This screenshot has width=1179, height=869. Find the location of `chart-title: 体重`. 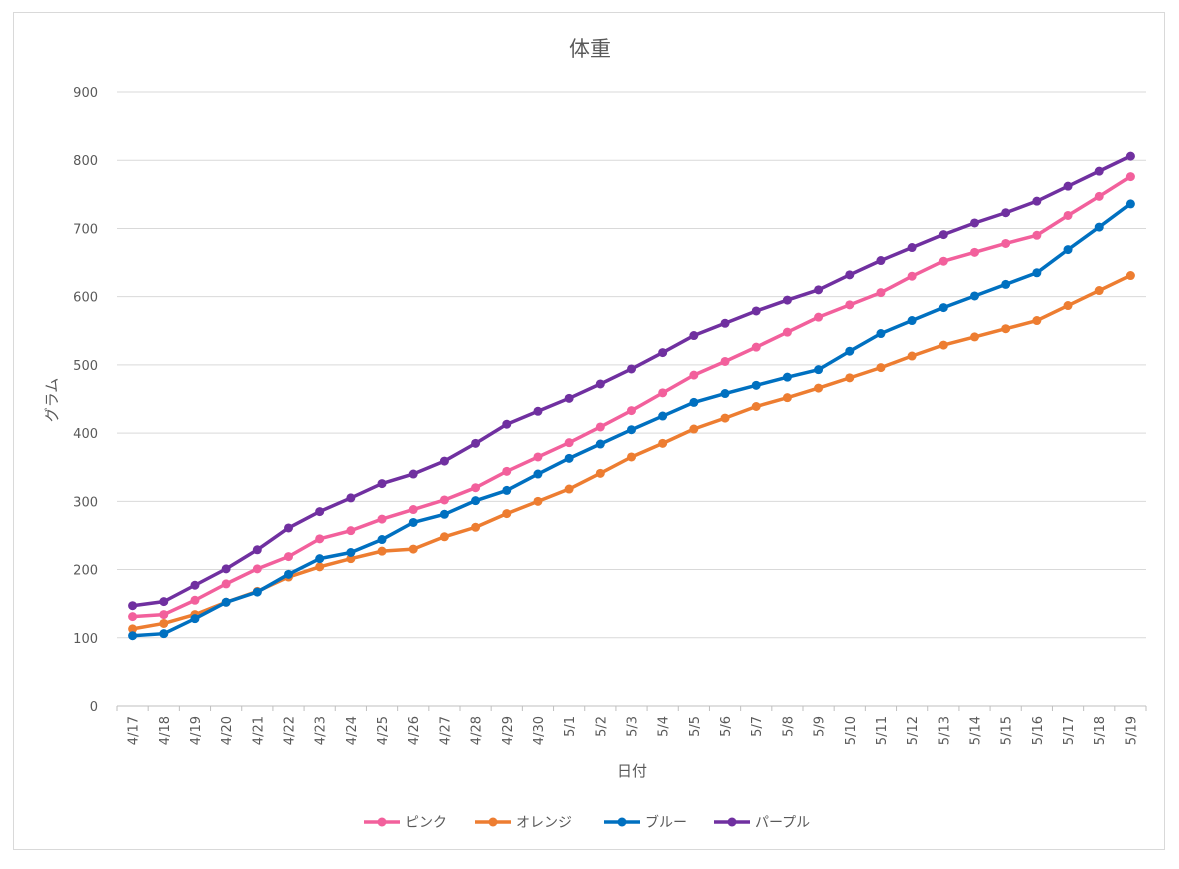

chart-title: 体重 is located at coordinates (590, 49).